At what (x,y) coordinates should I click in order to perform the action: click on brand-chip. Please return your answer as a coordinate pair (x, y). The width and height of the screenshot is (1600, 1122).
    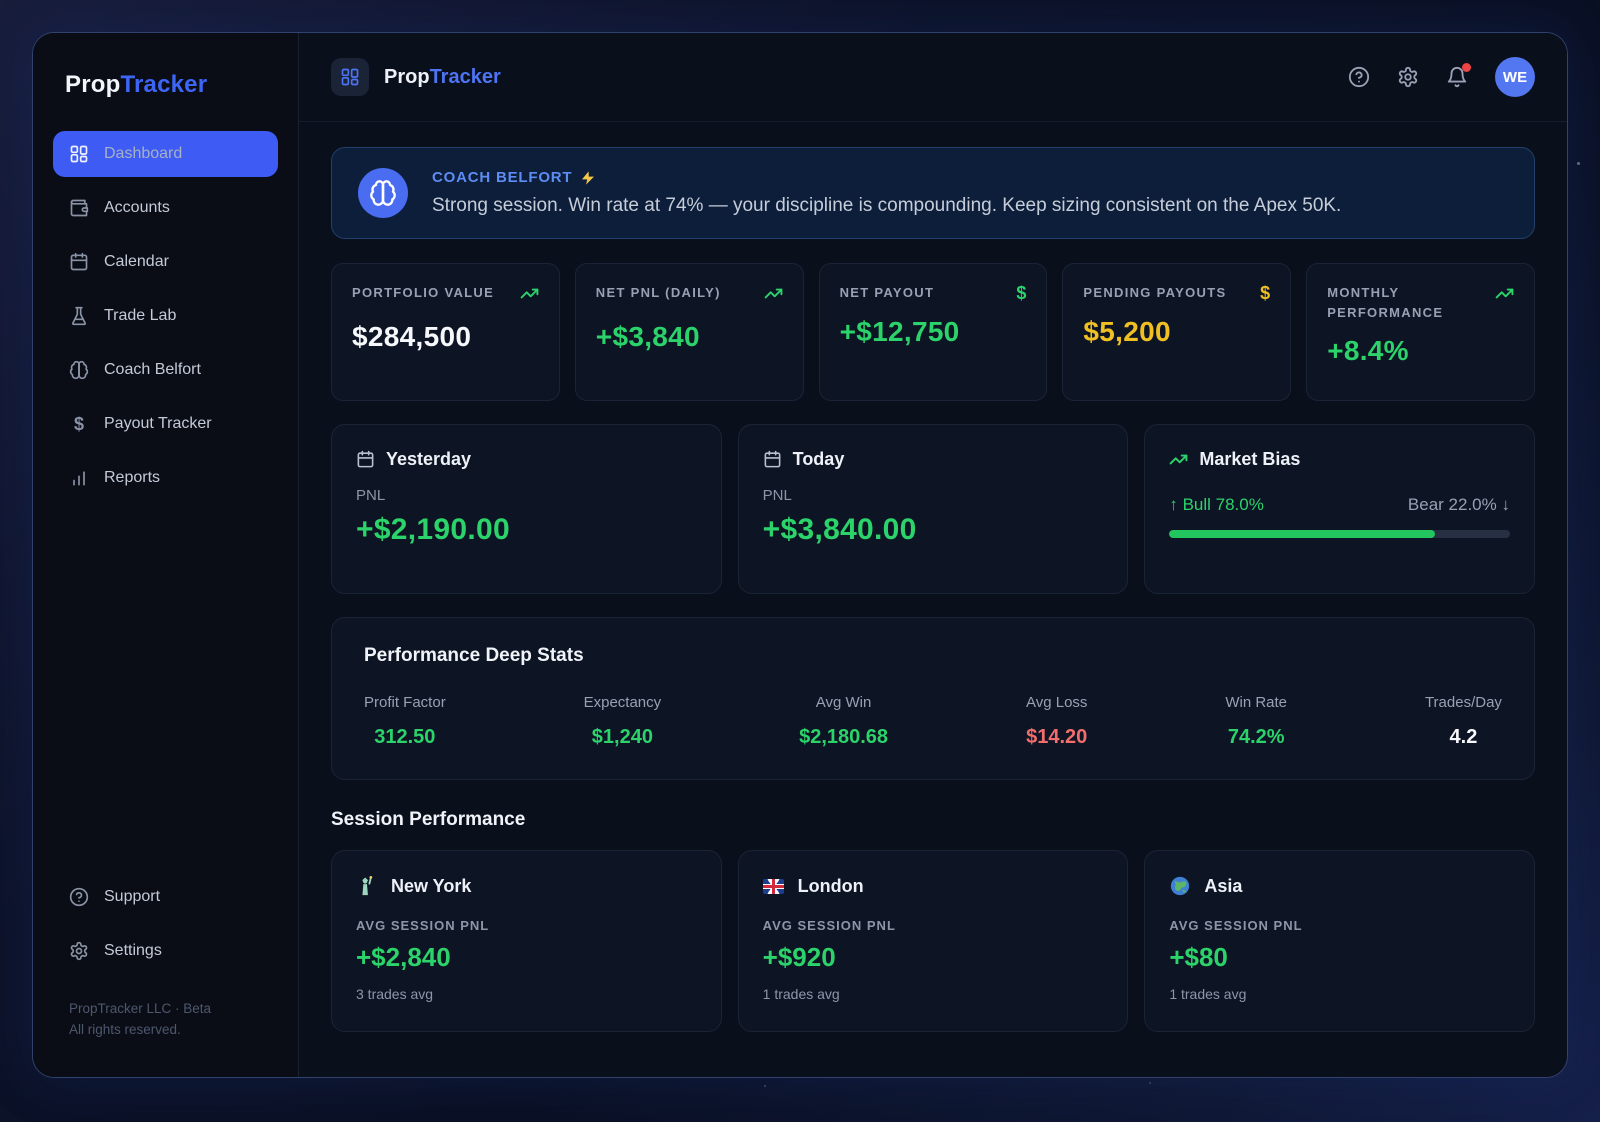
    Looking at the image, I should click on (350, 77).